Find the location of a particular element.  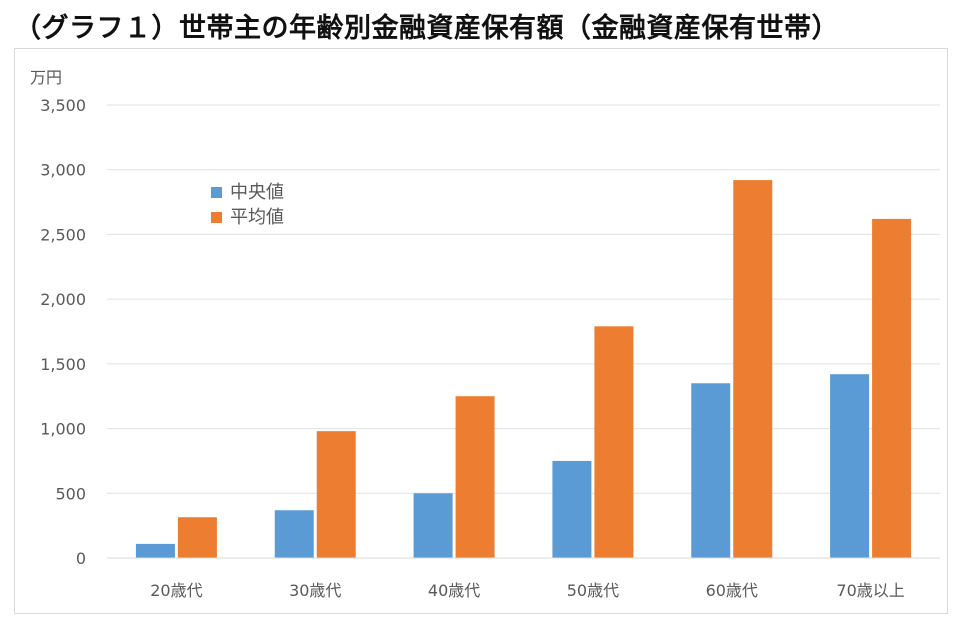

y-tick-label: 3,000 is located at coordinates (63, 170).